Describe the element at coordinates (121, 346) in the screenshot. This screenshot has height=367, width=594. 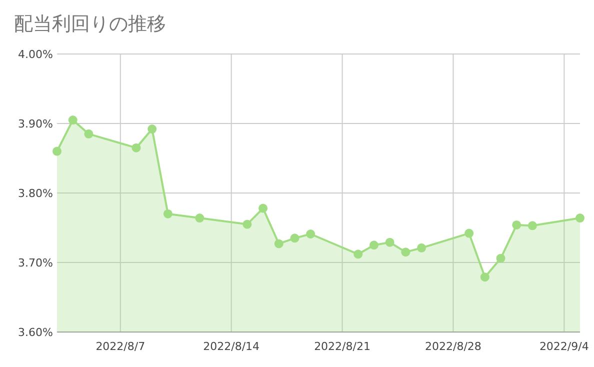
I see `x-tick-label: 2022/8/7` at that location.